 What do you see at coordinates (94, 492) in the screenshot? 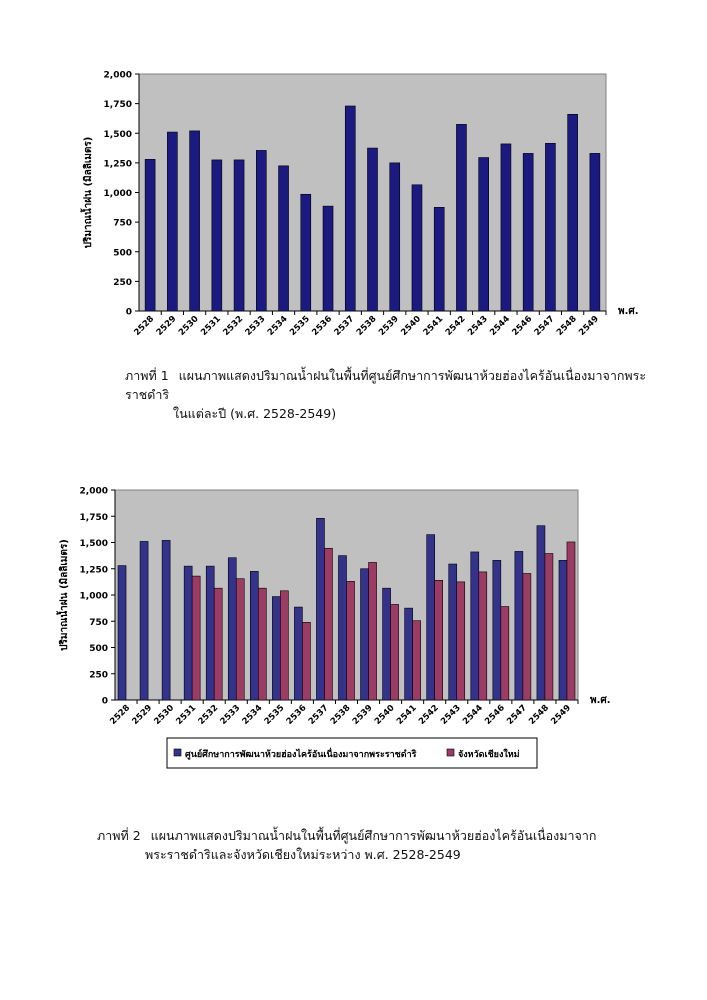
I see `y-tick-label: 2,000` at bounding box center [94, 492].